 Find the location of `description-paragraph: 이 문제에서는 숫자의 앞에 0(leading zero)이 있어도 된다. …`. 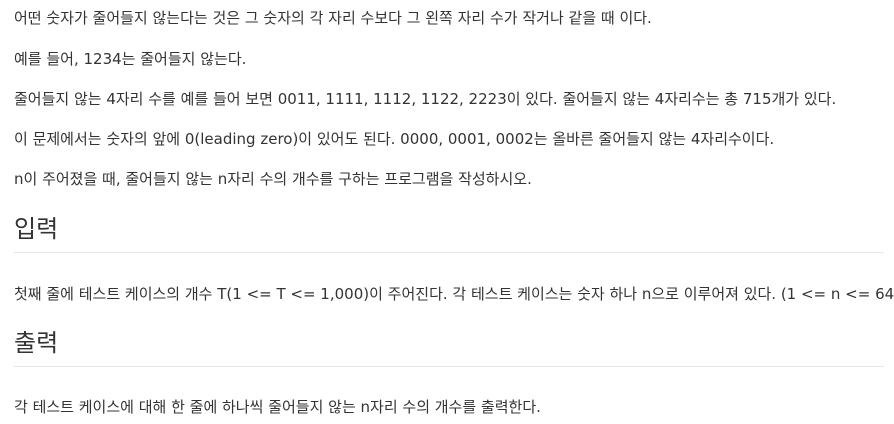

description-paragraph: 이 문제에서는 숫자의 앞에 0(leading zero)이 있어도 된다. … is located at coordinates (394, 139).